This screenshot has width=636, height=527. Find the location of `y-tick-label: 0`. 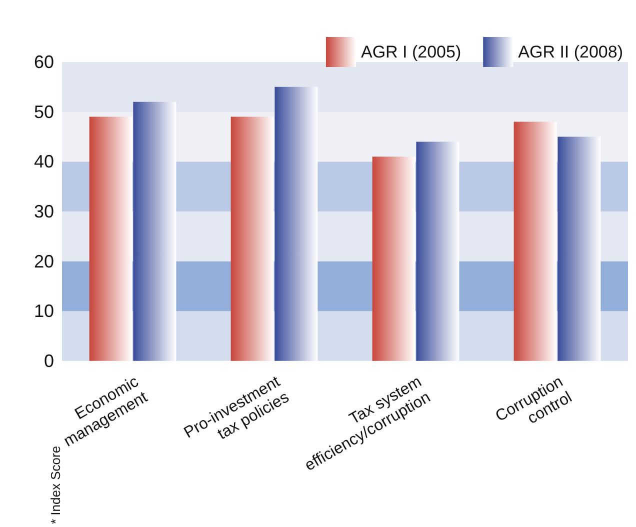

y-tick-label: 0 is located at coordinates (49, 360).